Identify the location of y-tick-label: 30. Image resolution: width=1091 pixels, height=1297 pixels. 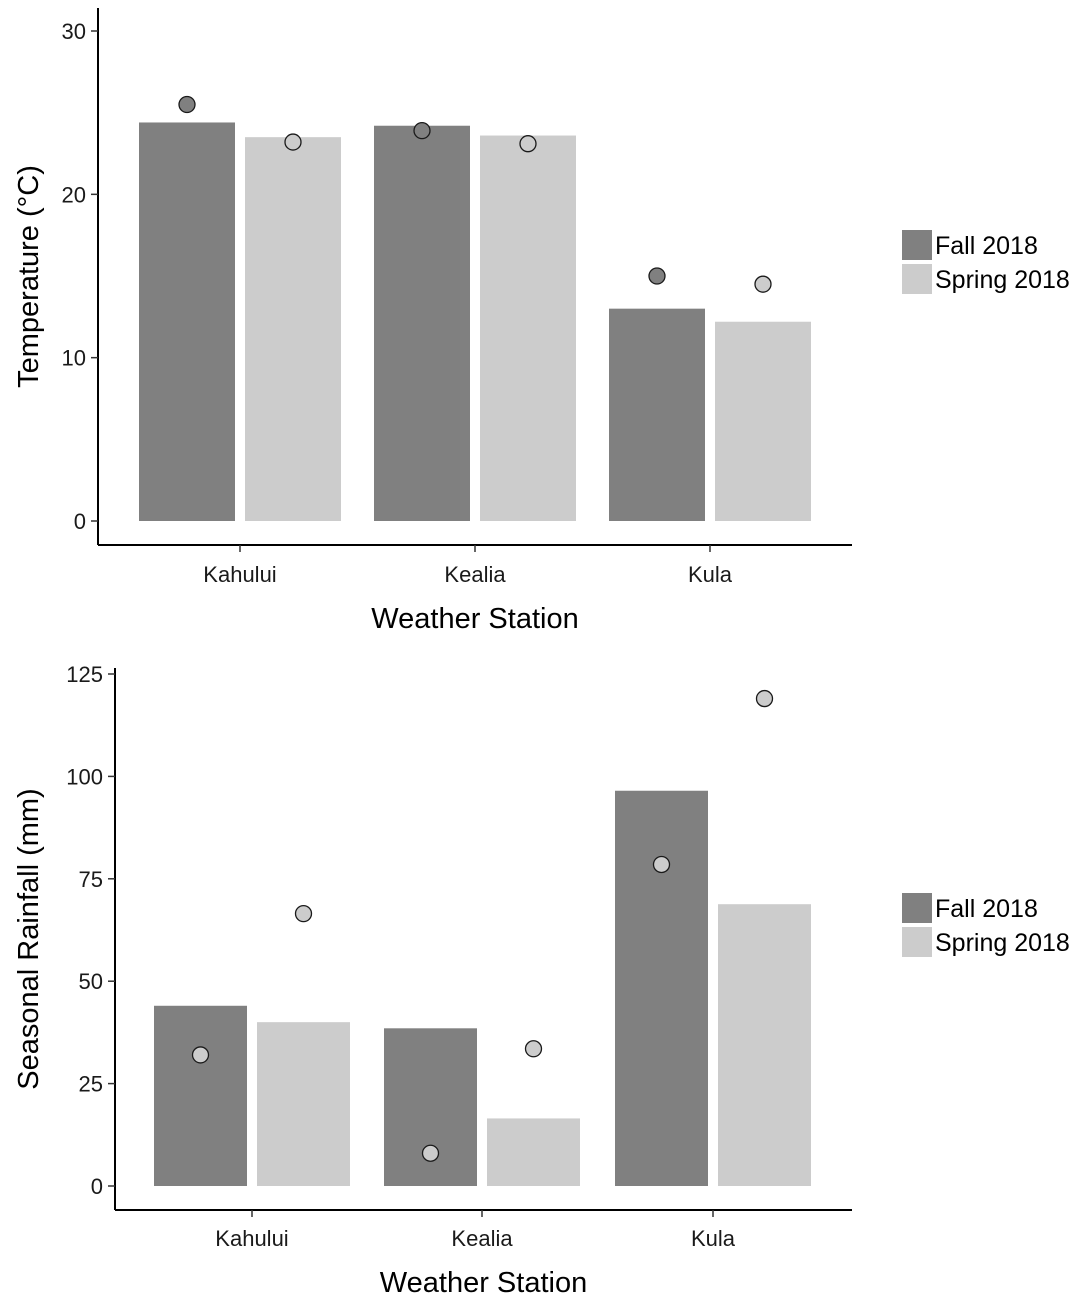
(74, 31).